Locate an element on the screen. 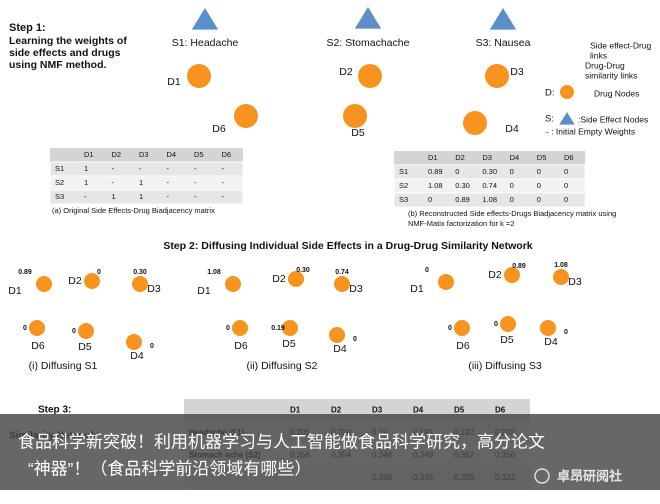  table-cell: 0.89 is located at coordinates (435, 171).